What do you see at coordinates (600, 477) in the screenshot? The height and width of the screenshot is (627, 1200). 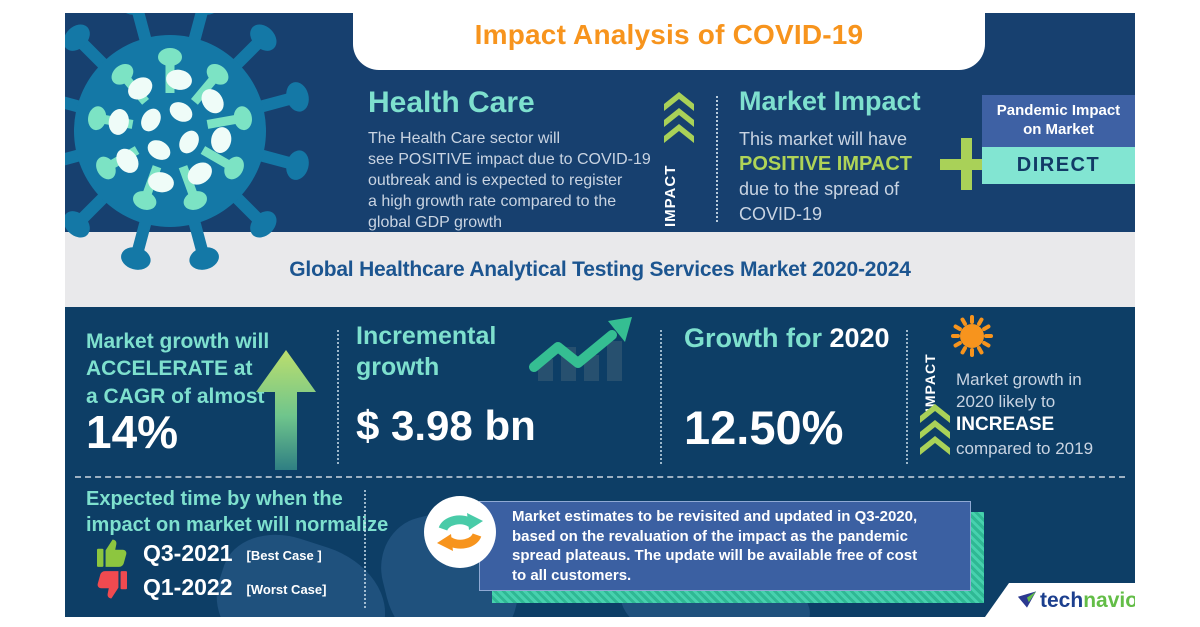 I see `dashed-divider` at bounding box center [600, 477].